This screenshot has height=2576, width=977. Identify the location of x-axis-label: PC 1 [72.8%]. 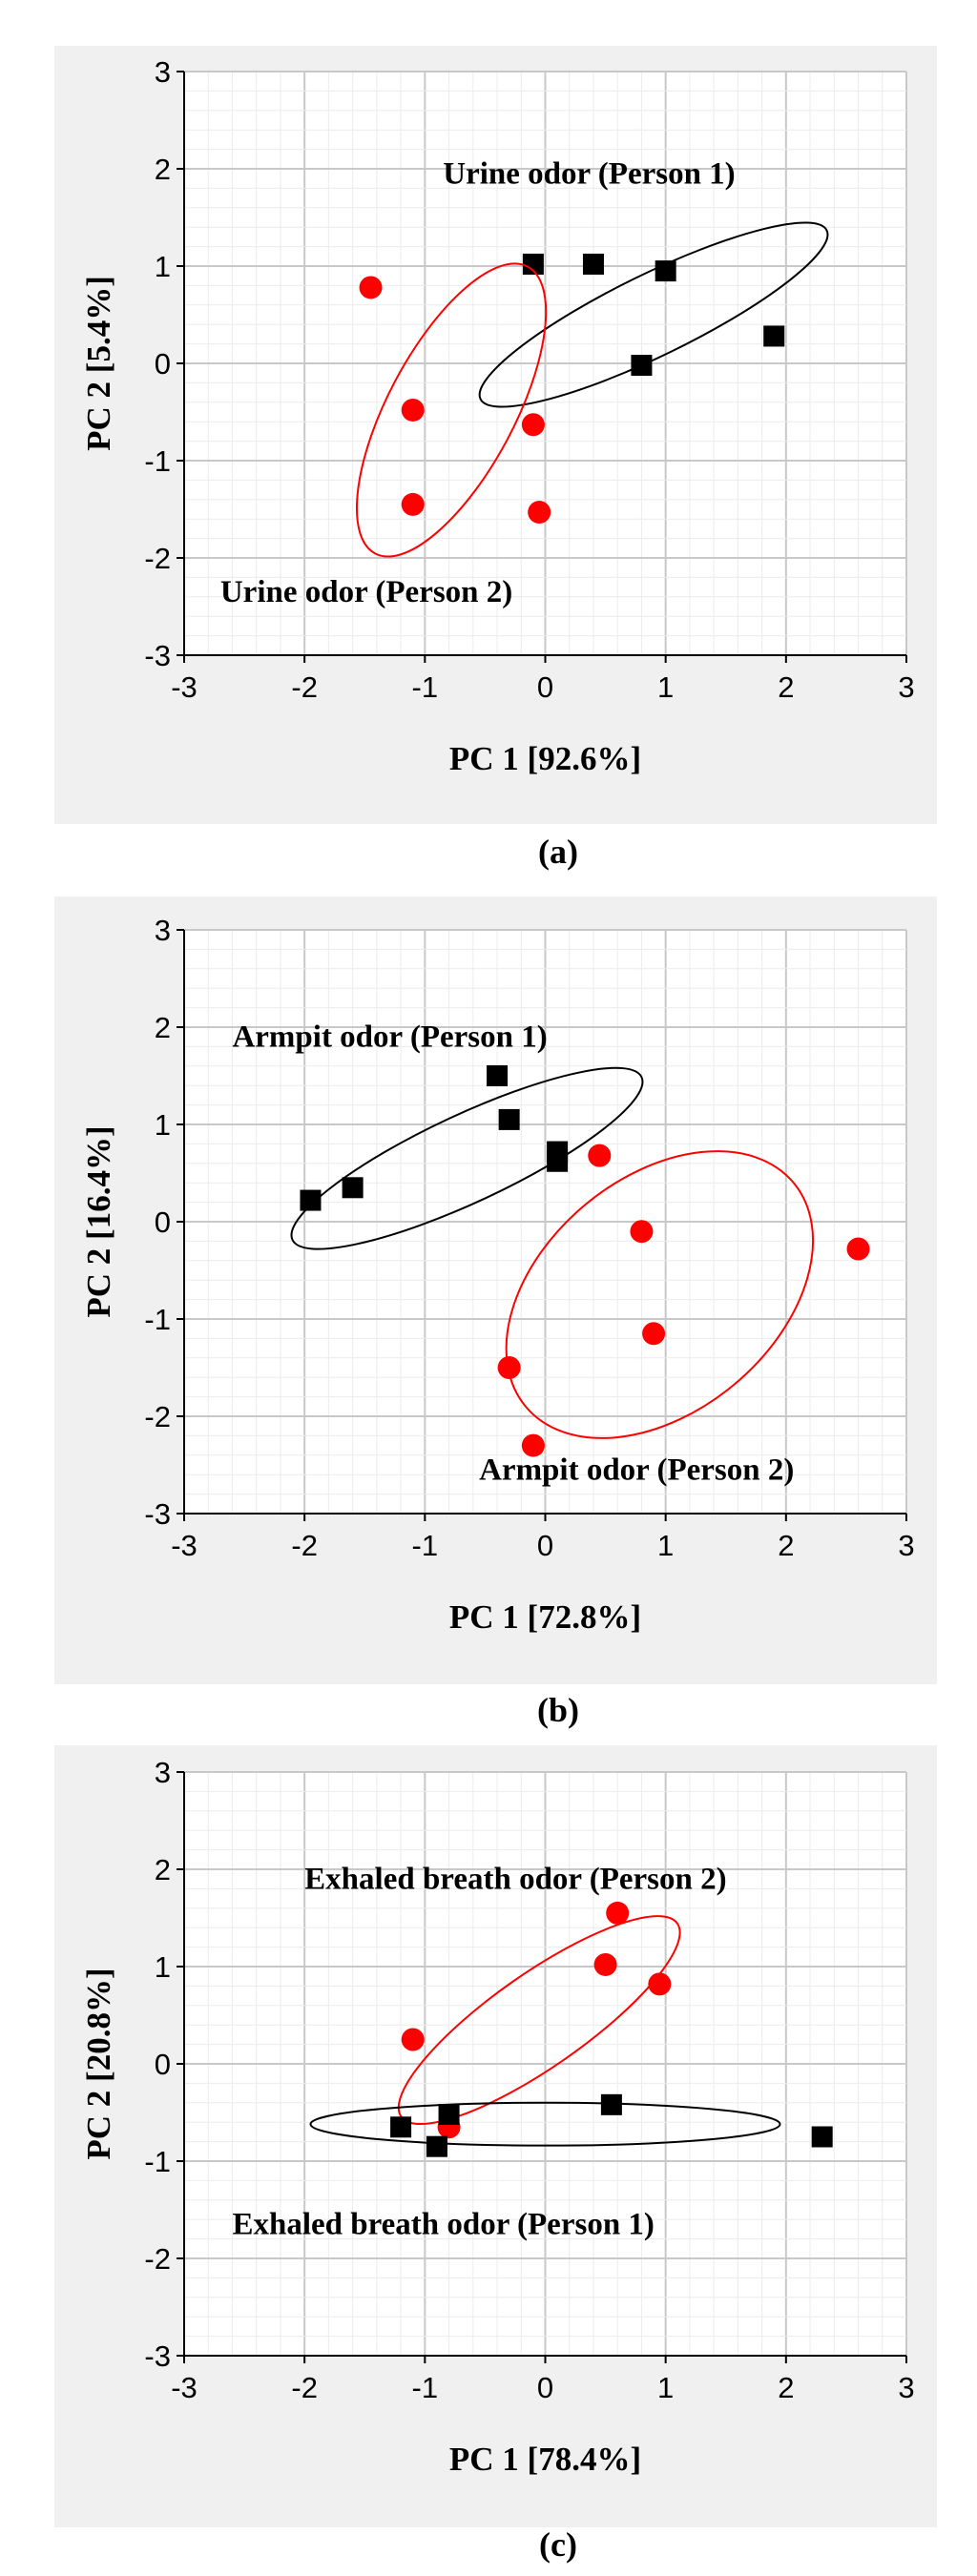
(545, 1617).